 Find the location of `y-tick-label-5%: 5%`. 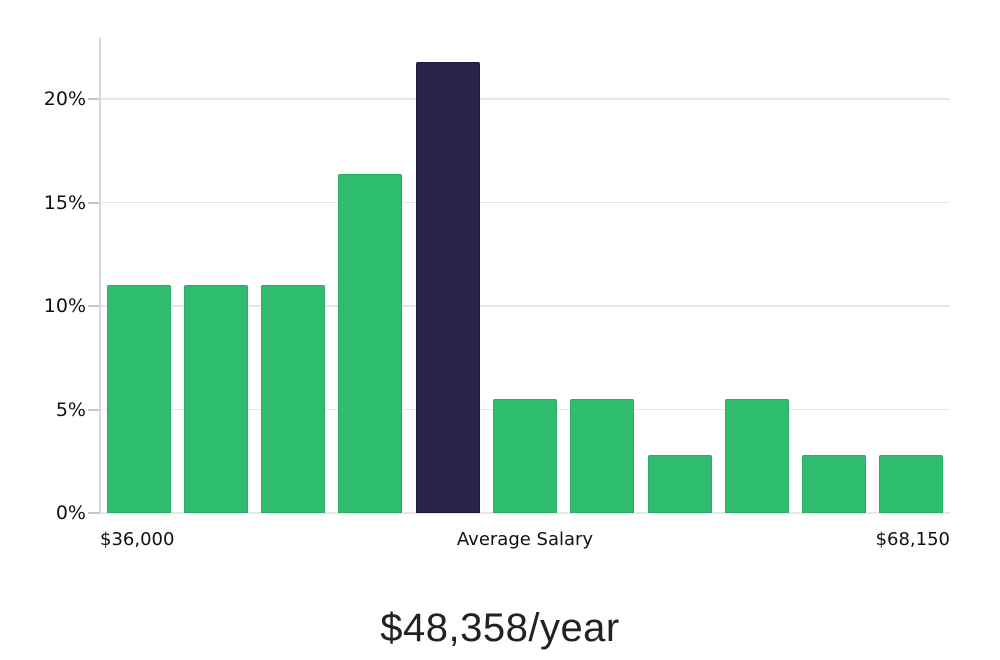

y-tick-label-5%: 5% is located at coordinates (70, 409).